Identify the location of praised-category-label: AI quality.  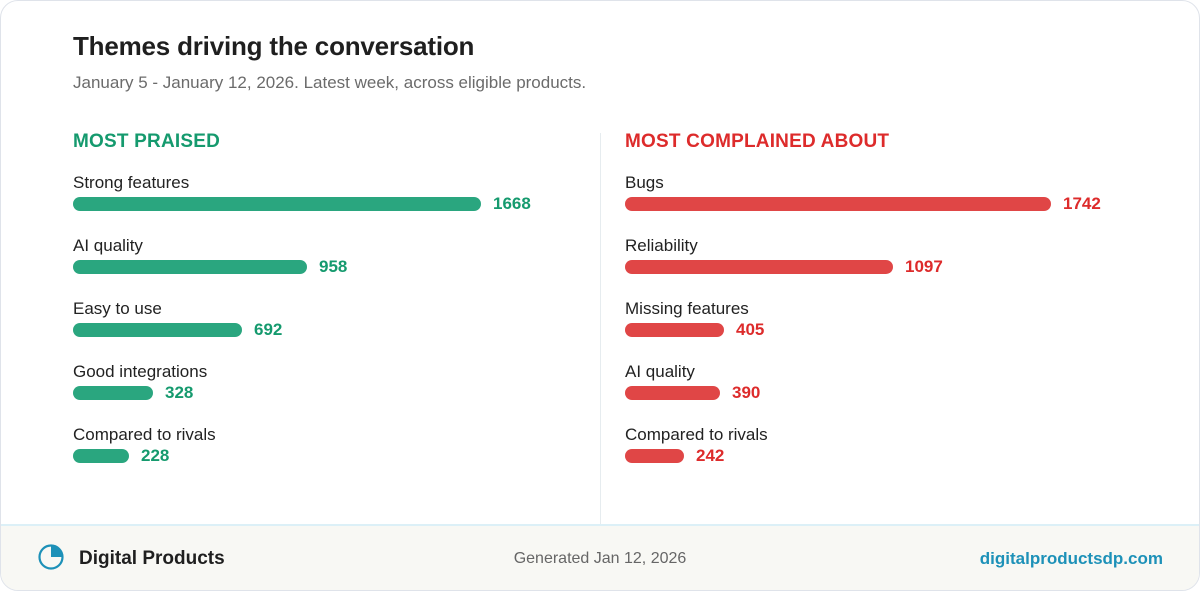
(108, 245).